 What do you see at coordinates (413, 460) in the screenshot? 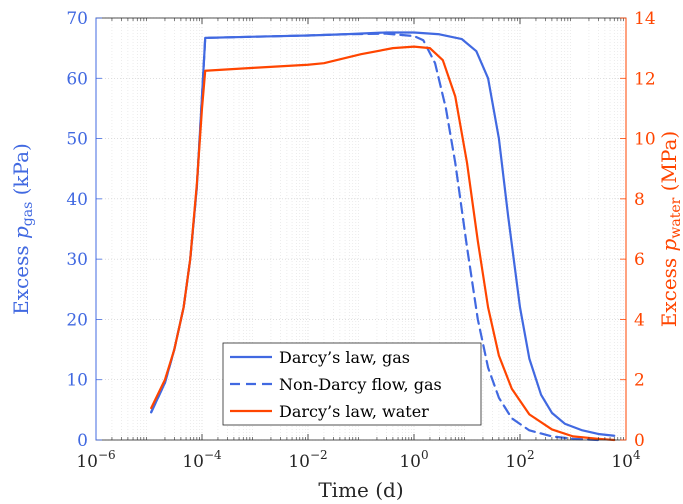
I see `x-tick-label: 10⁰` at bounding box center [413, 460].